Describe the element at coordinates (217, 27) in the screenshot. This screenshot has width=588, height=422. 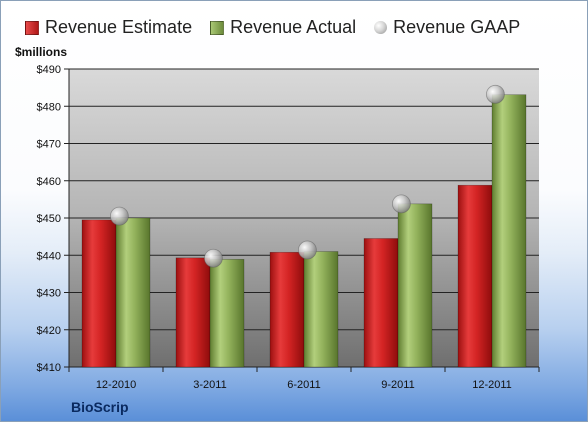
I see `legend-swatch-actual` at that location.